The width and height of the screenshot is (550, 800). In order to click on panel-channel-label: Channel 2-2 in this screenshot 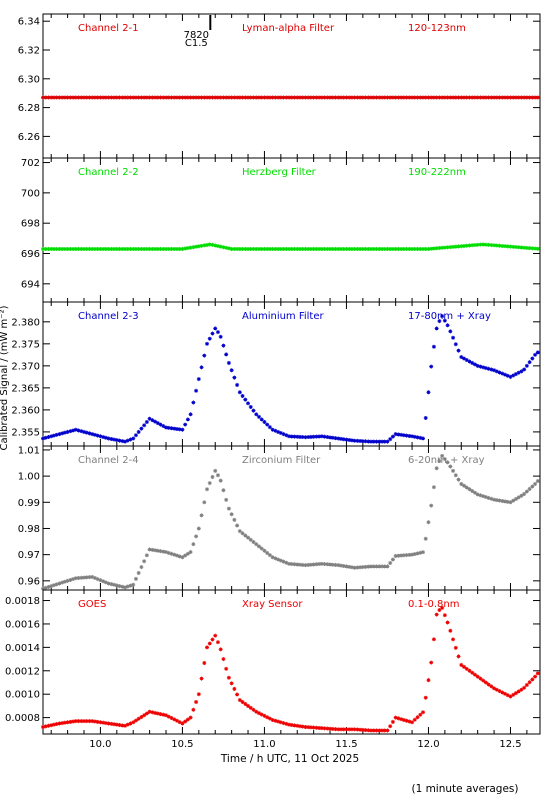, I will do `click(108, 172)`.